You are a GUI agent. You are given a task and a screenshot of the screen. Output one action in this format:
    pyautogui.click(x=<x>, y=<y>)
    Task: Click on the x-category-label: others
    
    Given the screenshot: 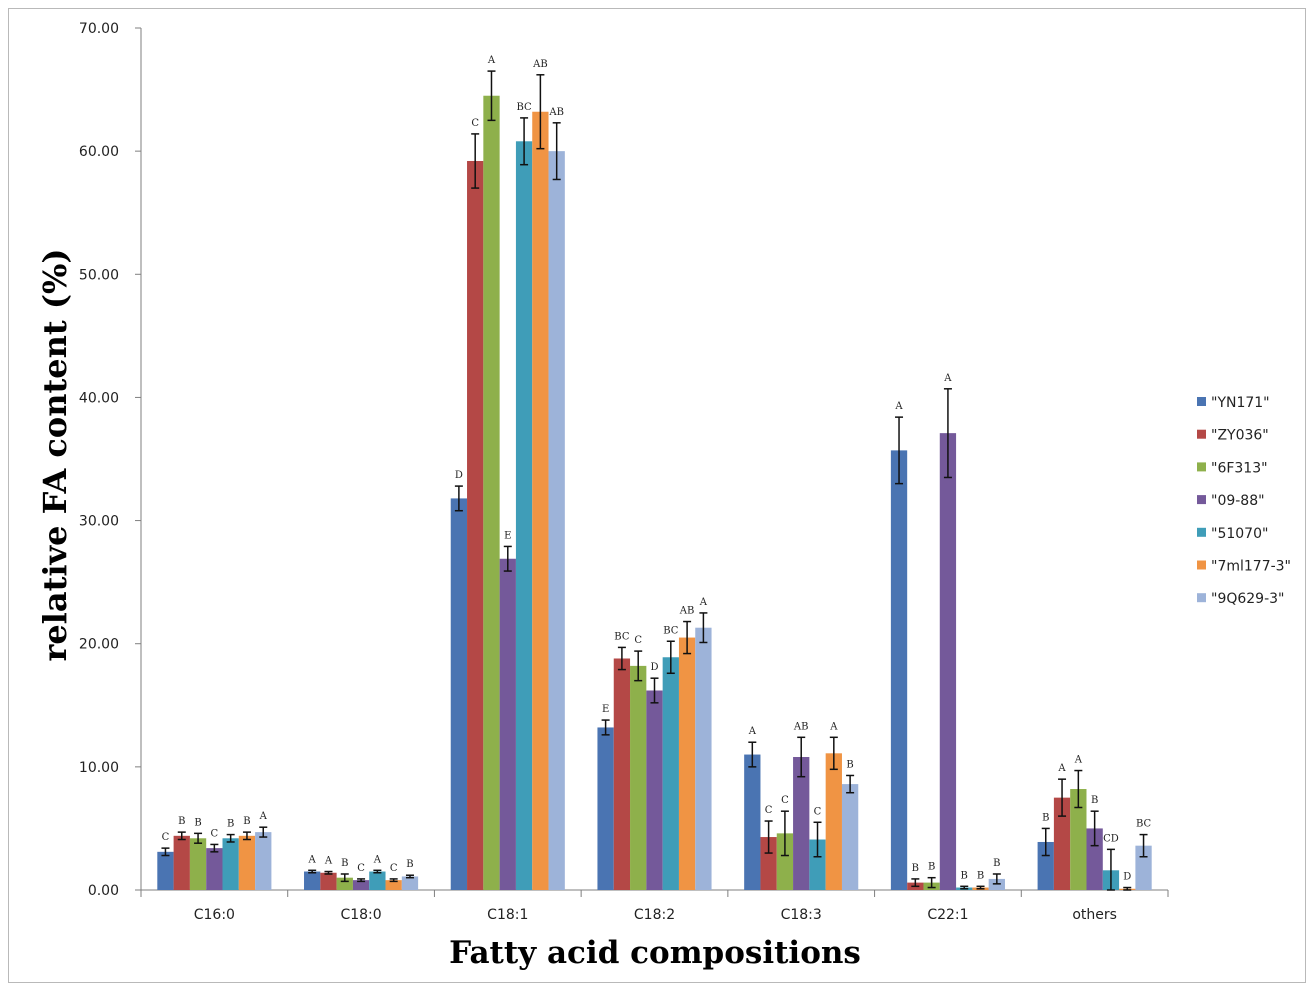 What is the action you would take?
    pyautogui.click(x=1094, y=915)
    